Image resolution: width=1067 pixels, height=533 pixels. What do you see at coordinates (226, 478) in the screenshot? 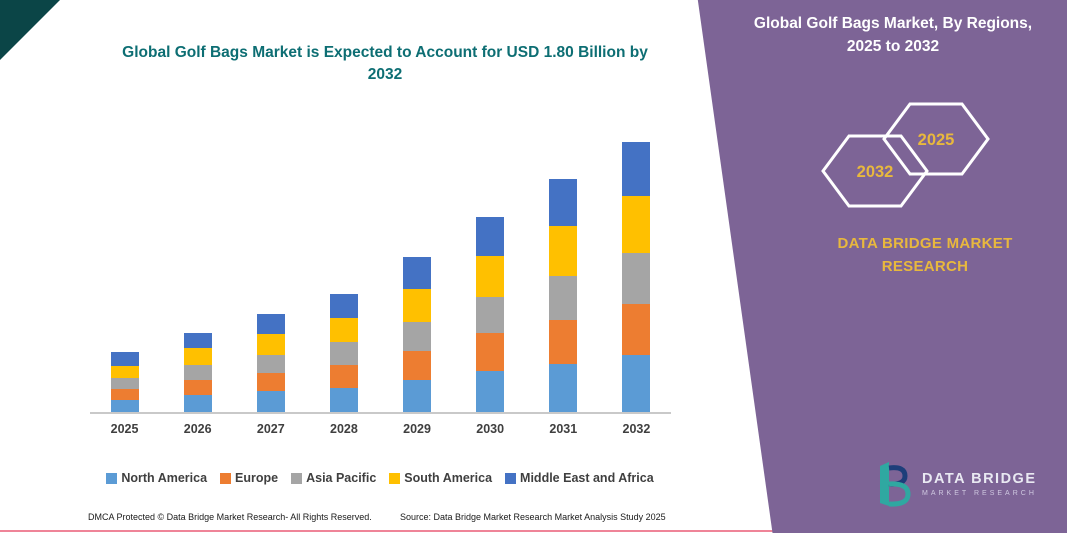
I see `legend-swatch-europe` at bounding box center [226, 478].